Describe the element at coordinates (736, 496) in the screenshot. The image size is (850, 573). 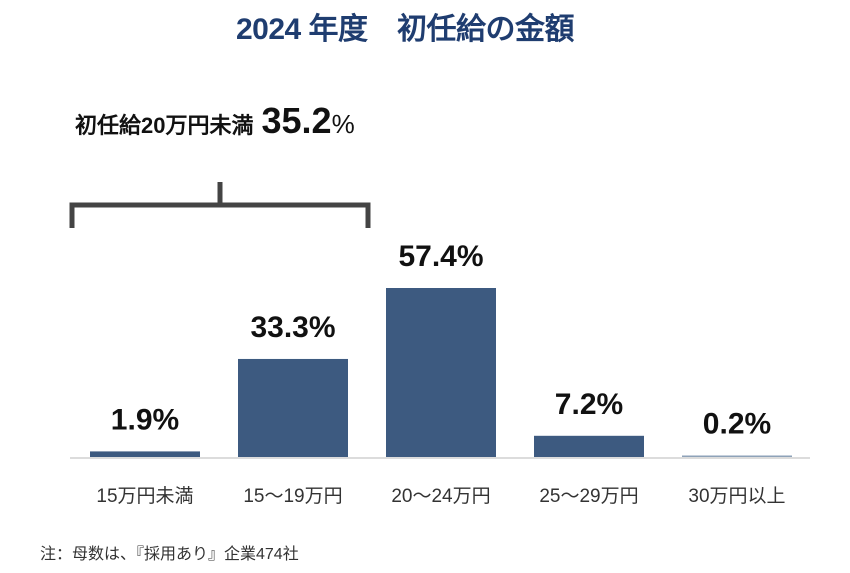
I see `category-label: 30万円以上` at that location.